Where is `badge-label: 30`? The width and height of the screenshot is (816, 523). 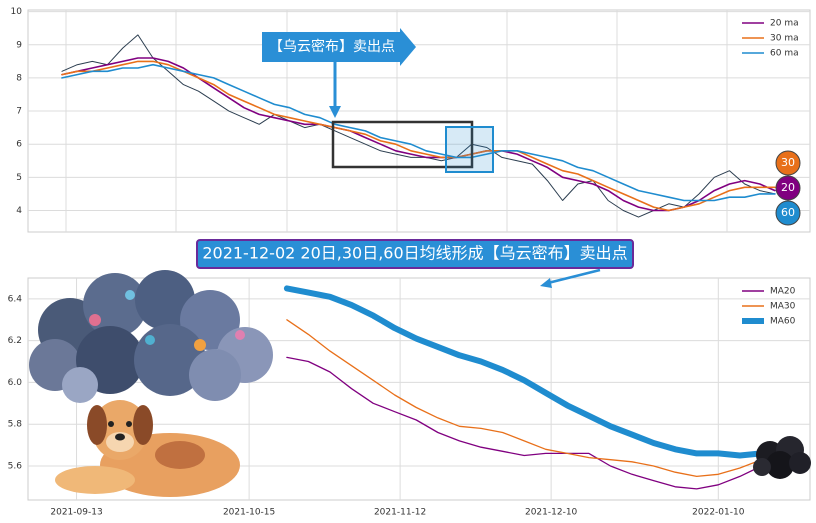
badge-label: 30 is located at coordinates (788, 162).